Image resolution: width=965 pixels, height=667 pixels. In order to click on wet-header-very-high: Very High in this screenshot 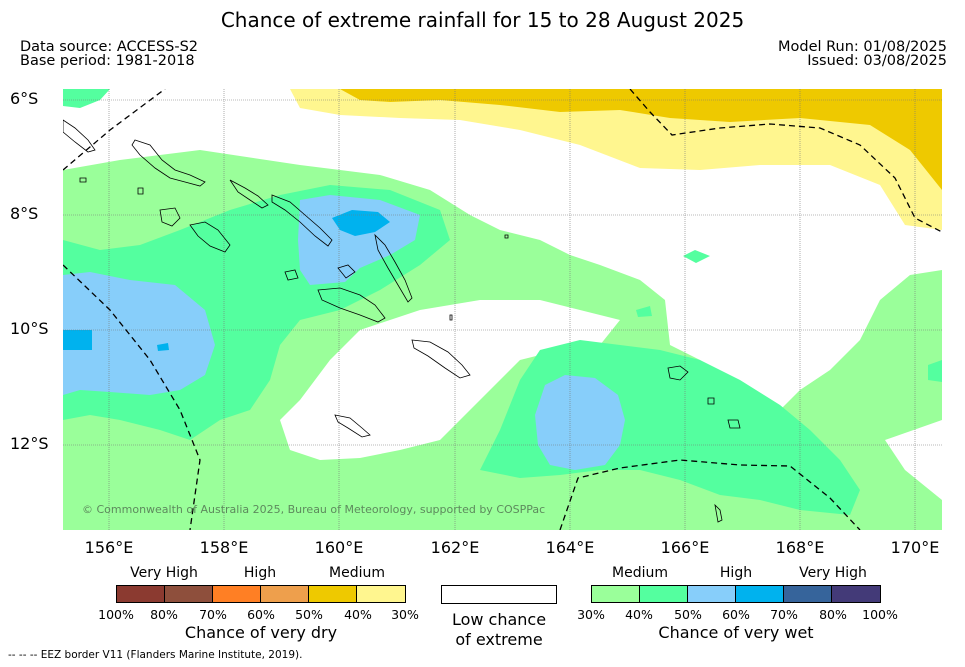, I will do `click(833, 573)`.